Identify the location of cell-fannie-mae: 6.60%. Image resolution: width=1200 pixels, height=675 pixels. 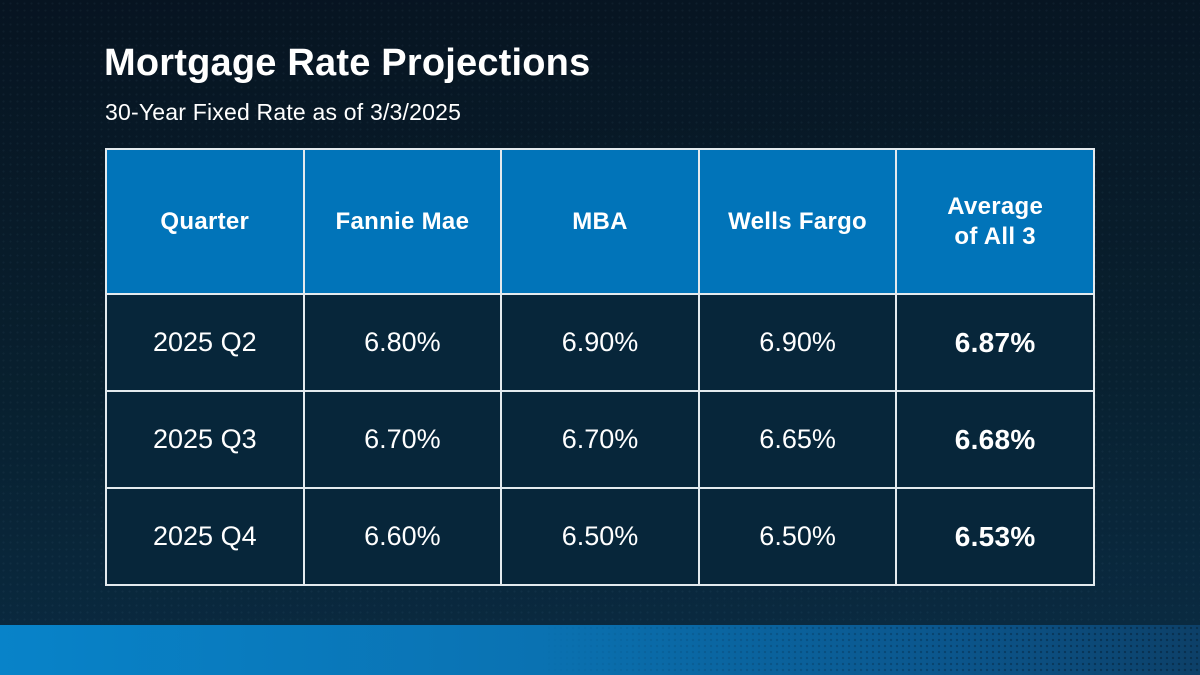
(402, 536).